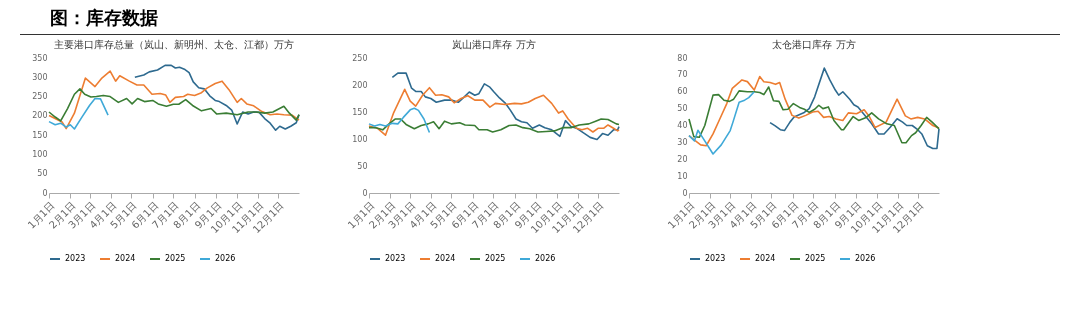  I want to click on y-tick-label: 40, so click(682, 125).